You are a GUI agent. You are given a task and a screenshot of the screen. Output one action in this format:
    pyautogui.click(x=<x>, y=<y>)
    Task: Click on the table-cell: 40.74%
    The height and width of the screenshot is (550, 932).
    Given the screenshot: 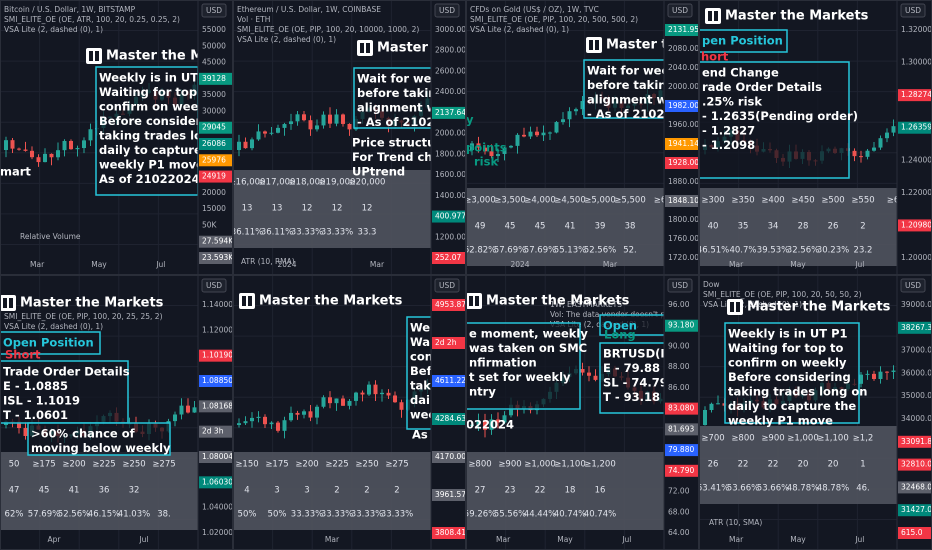 What is the action you would take?
    pyautogui.click(x=600, y=515)
    